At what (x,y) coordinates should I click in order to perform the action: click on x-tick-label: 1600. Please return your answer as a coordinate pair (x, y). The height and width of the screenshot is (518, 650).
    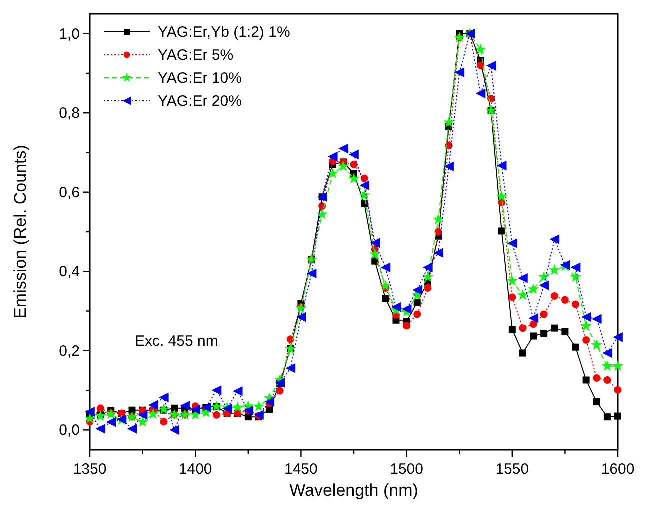
    Looking at the image, I should click on (618, 469).